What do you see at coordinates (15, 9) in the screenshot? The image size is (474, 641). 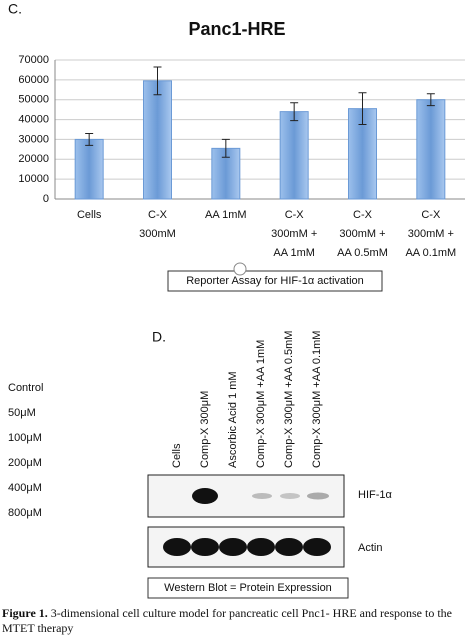 I see `panel-label: C.` at bounding box center [15, 9].